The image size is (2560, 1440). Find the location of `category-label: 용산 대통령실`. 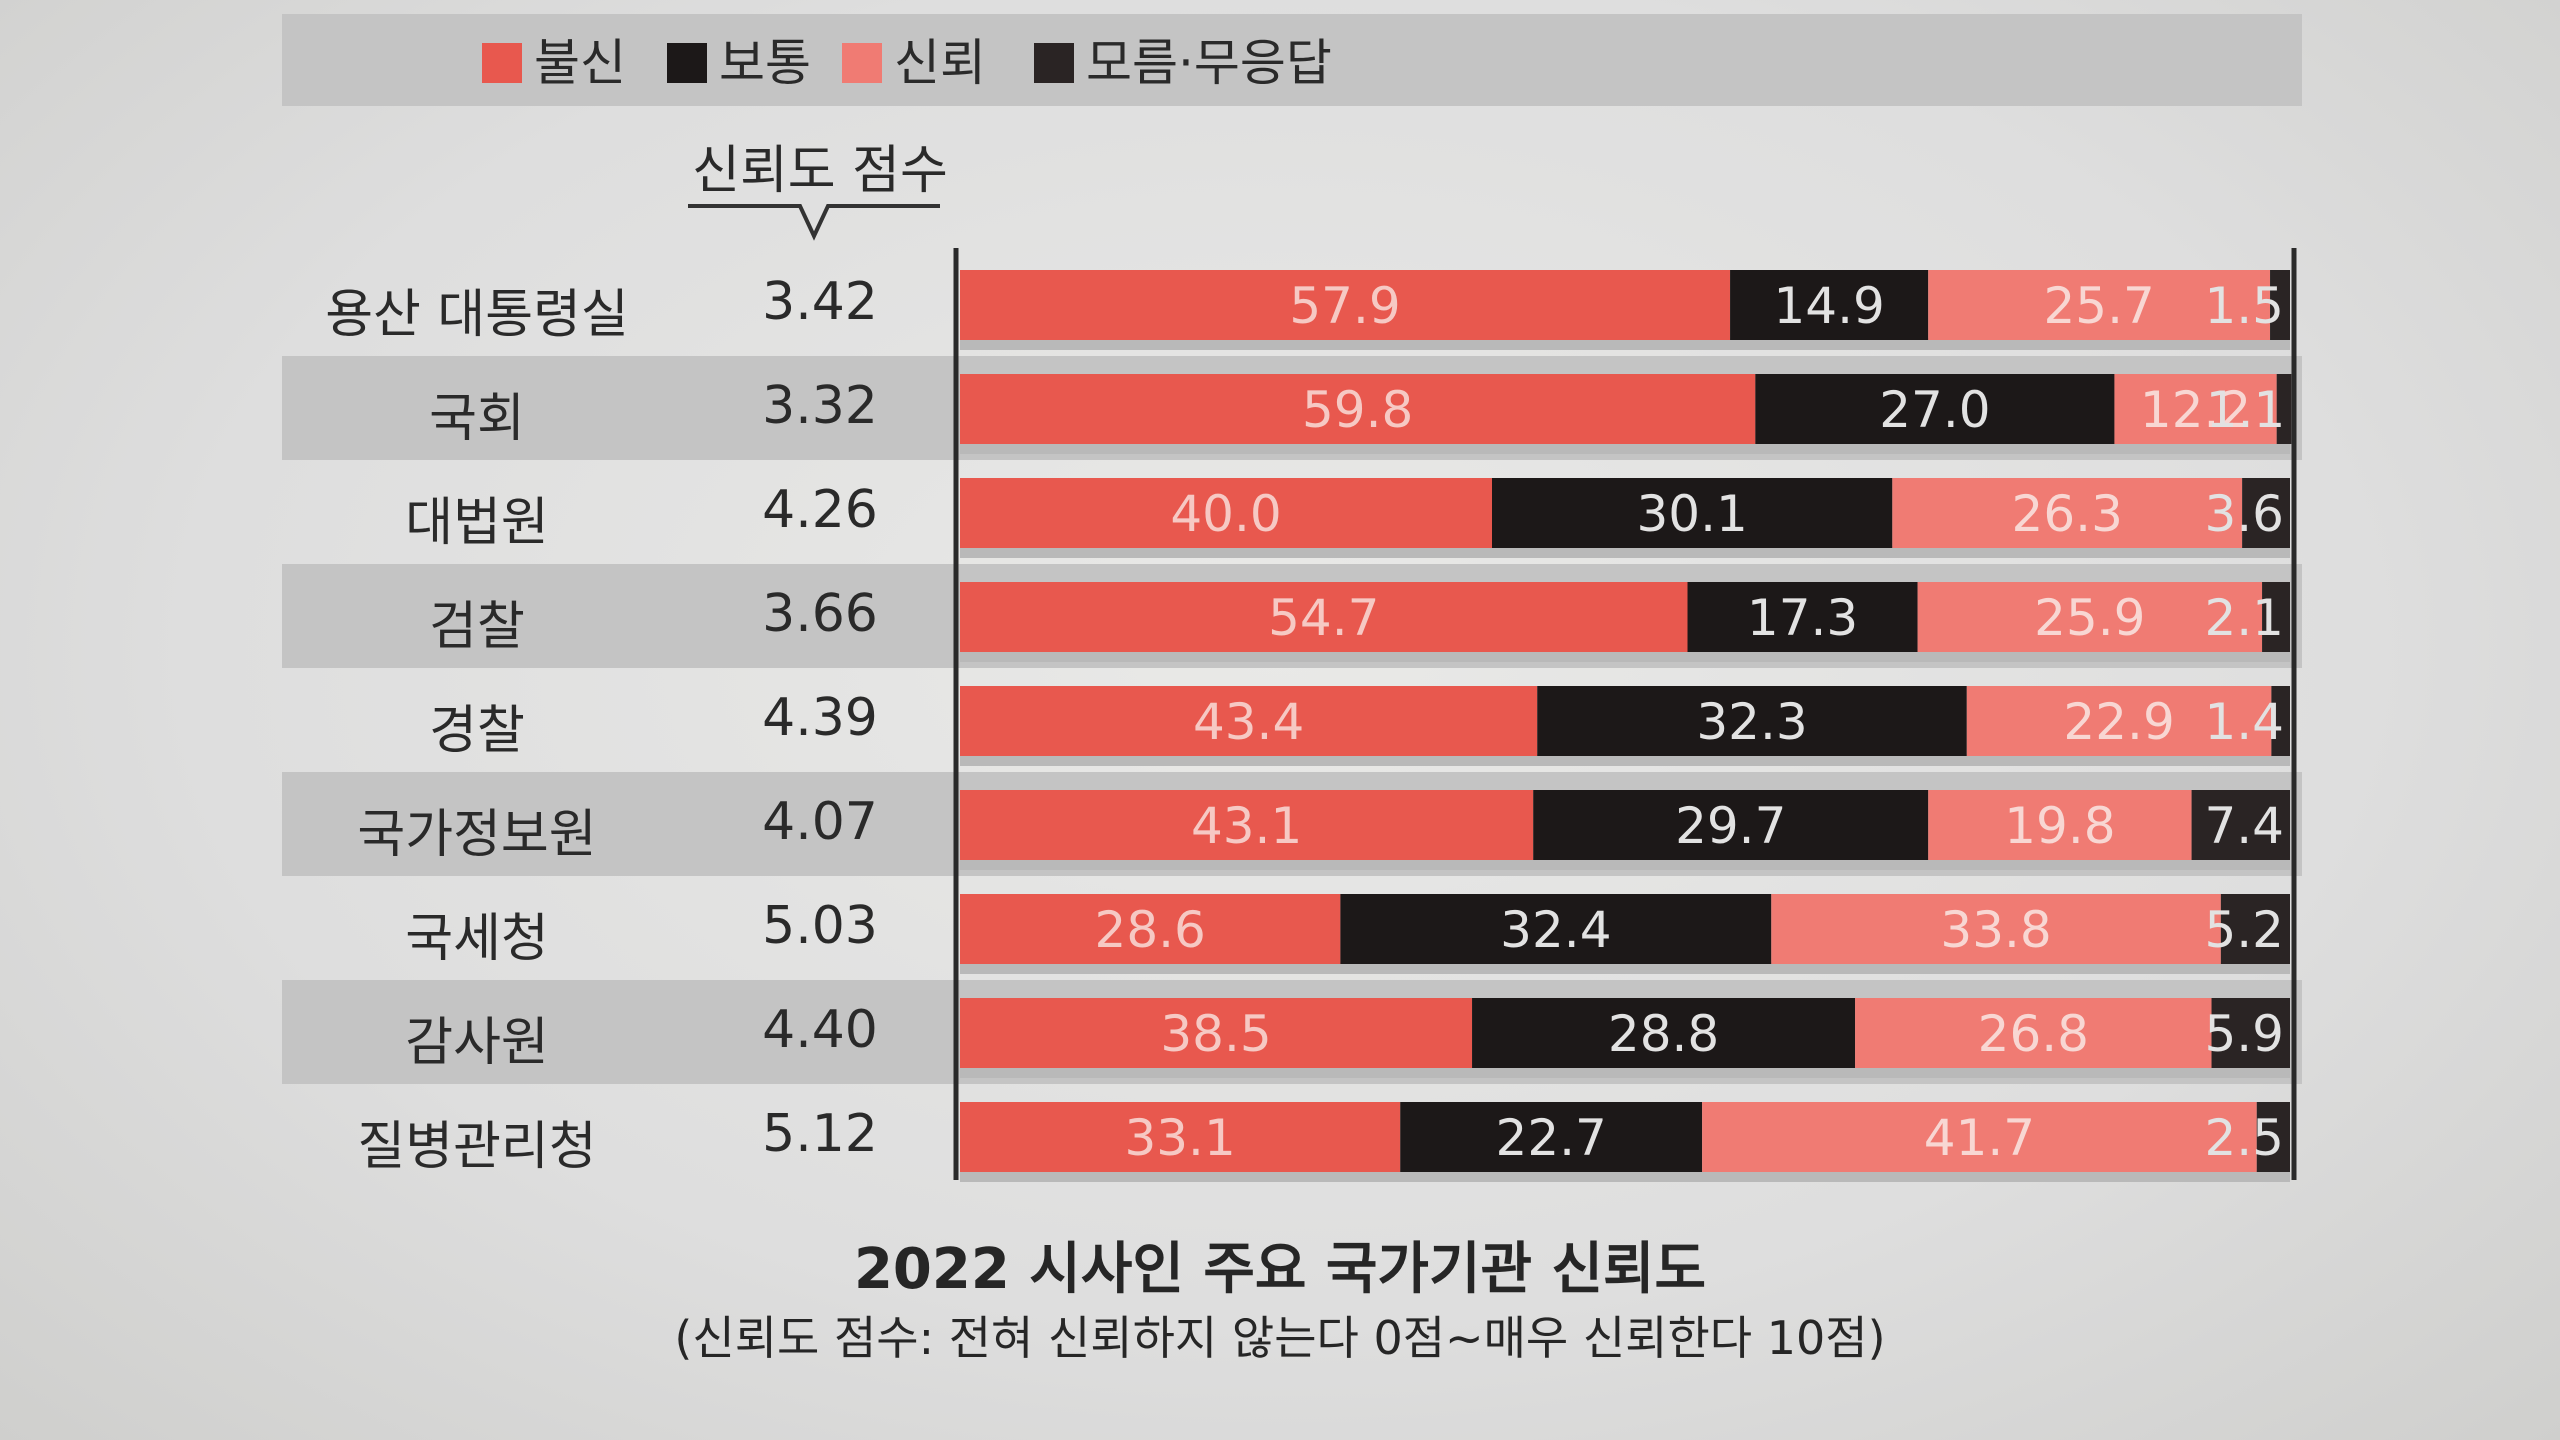

category-label: 용산 대통령실 is located at coordinates (477, 315).